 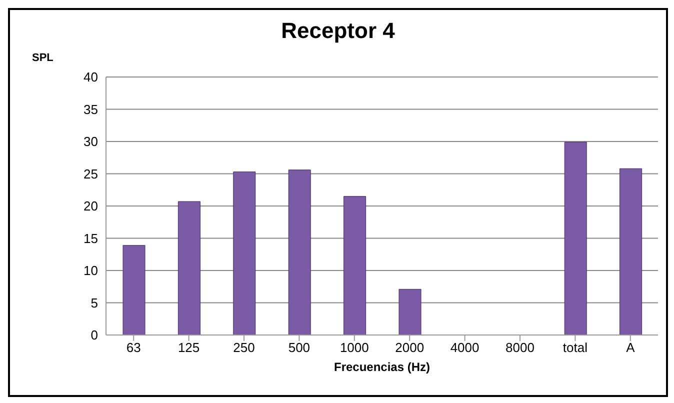 What do you see at coordinates (91, 270) in the screenshot?
I see `y-tick-label: 10` at bounding box center [91, 270].